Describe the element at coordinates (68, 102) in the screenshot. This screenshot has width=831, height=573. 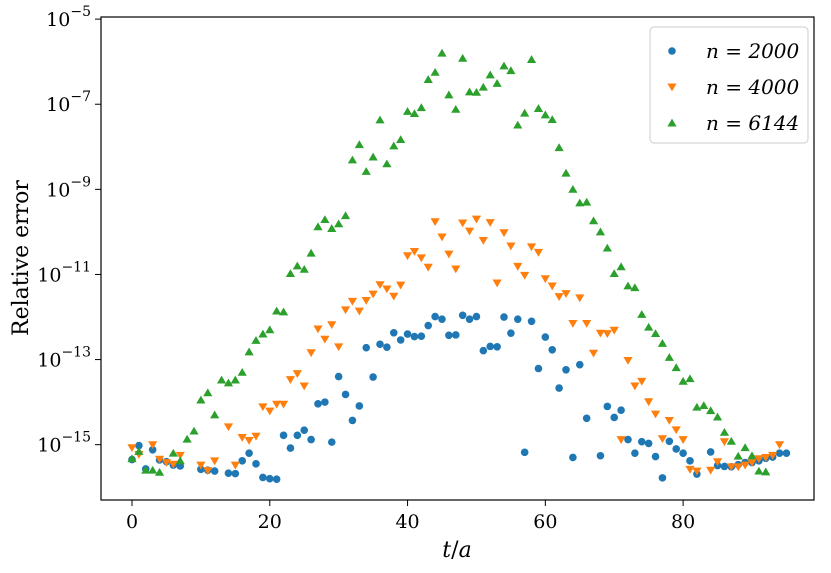
I see `y-tick-label: 10−7` at that location.